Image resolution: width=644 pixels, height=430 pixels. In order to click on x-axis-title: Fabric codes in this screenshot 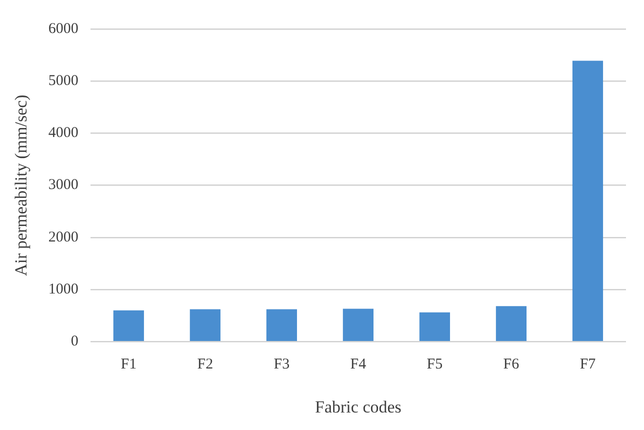, I will do `click(358, 406)`.